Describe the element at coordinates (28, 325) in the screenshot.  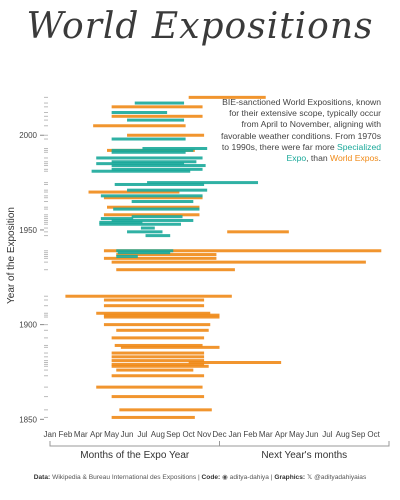
I see `y-tick-label: 1900` at that location.